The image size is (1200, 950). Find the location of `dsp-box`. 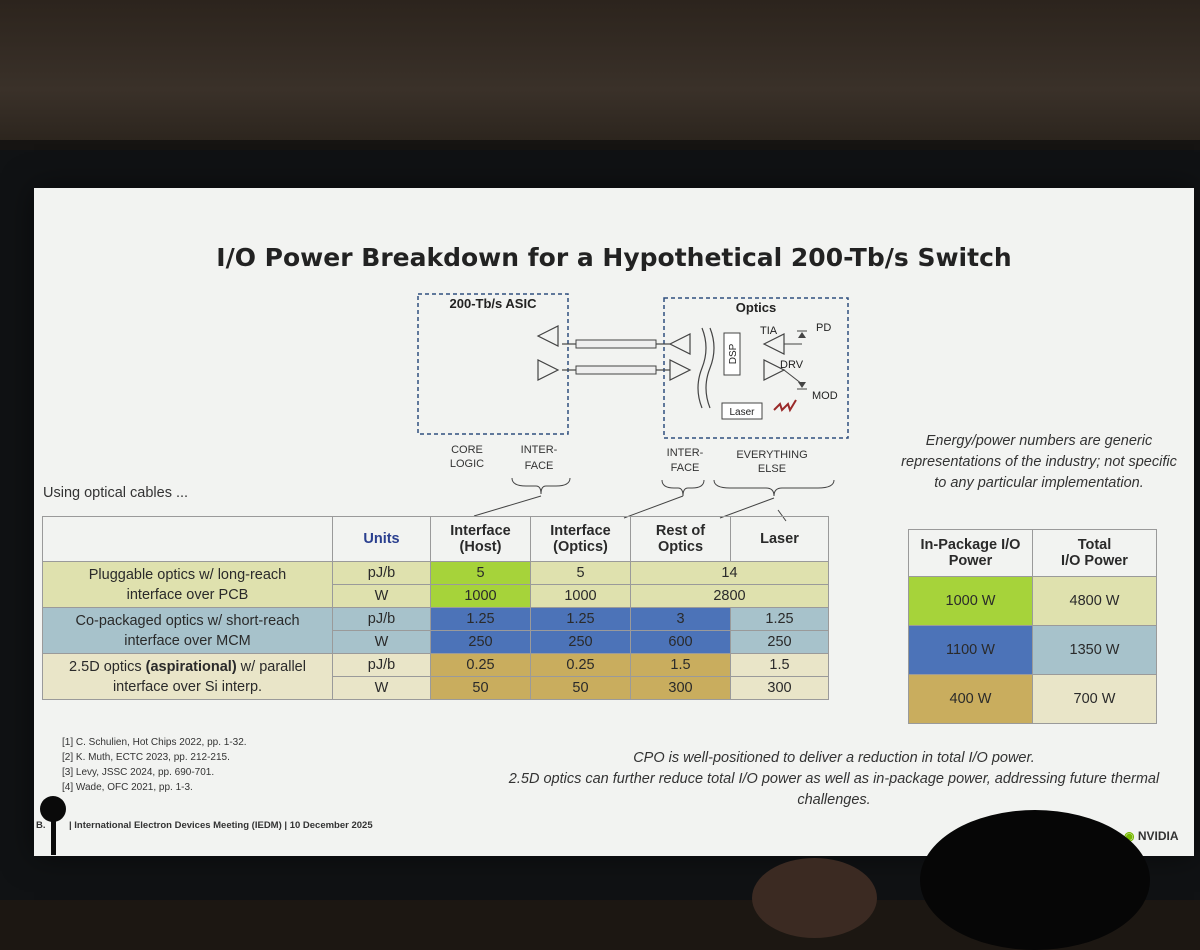

dsp-box is located at coordinates (732, 354).